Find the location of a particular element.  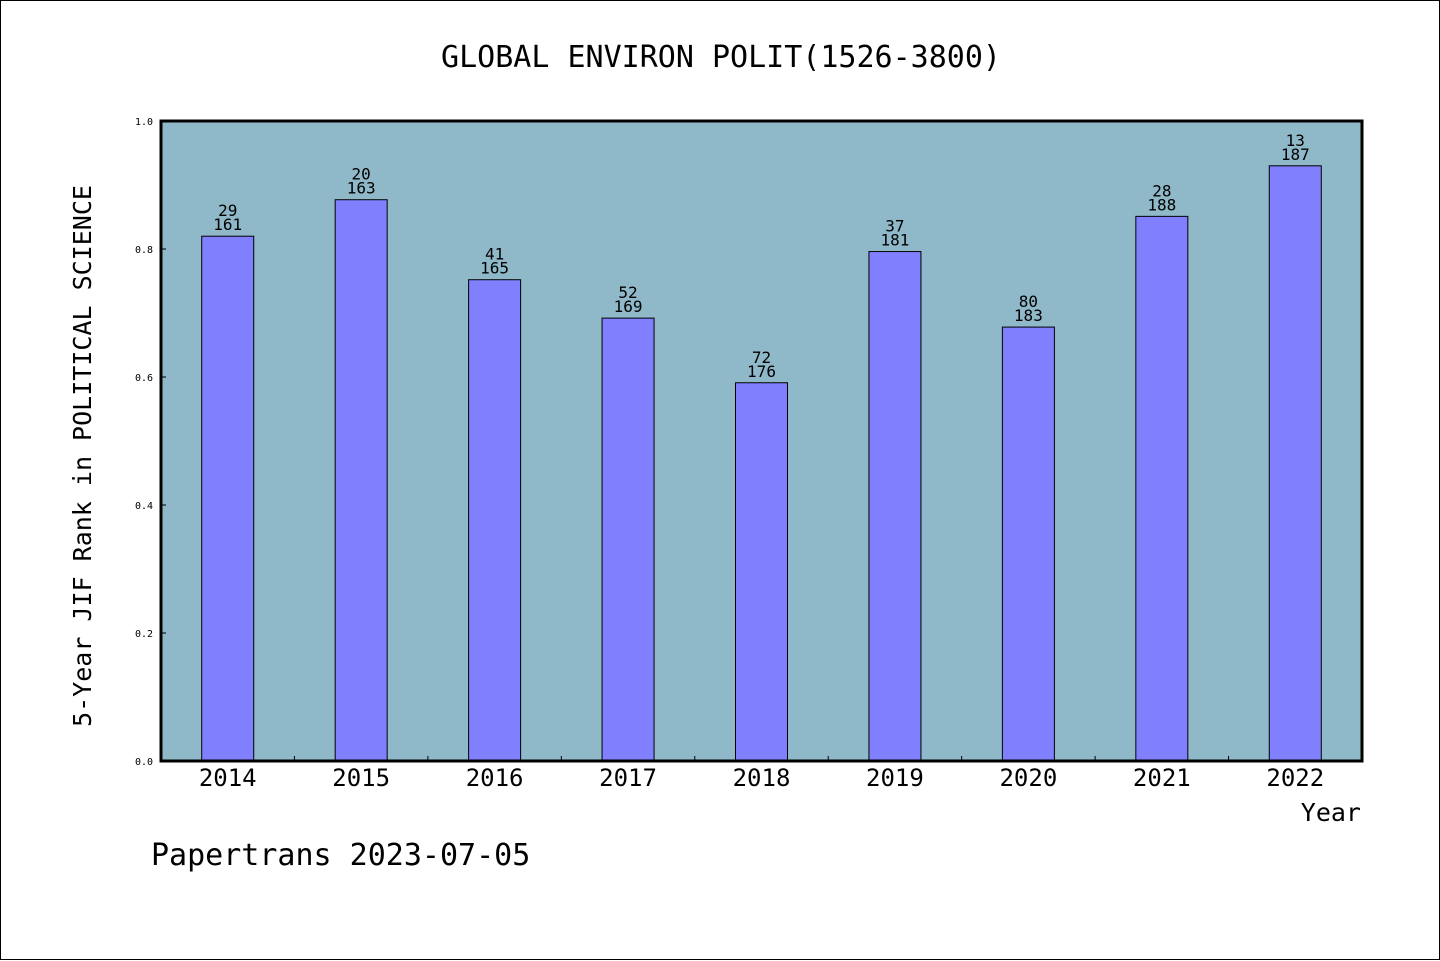

x-tick-label-2022: 2022 is located at coordinates (1295, 778).